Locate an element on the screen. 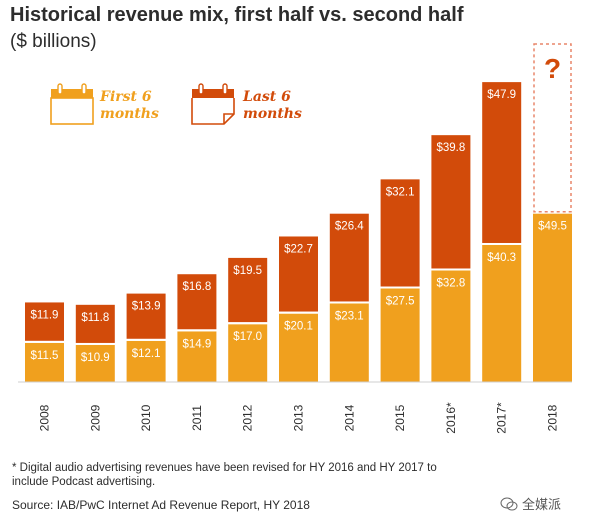 This screenshot has width=596, height=520. x-tick-label: 2013 is located at coordinates (299, 417).